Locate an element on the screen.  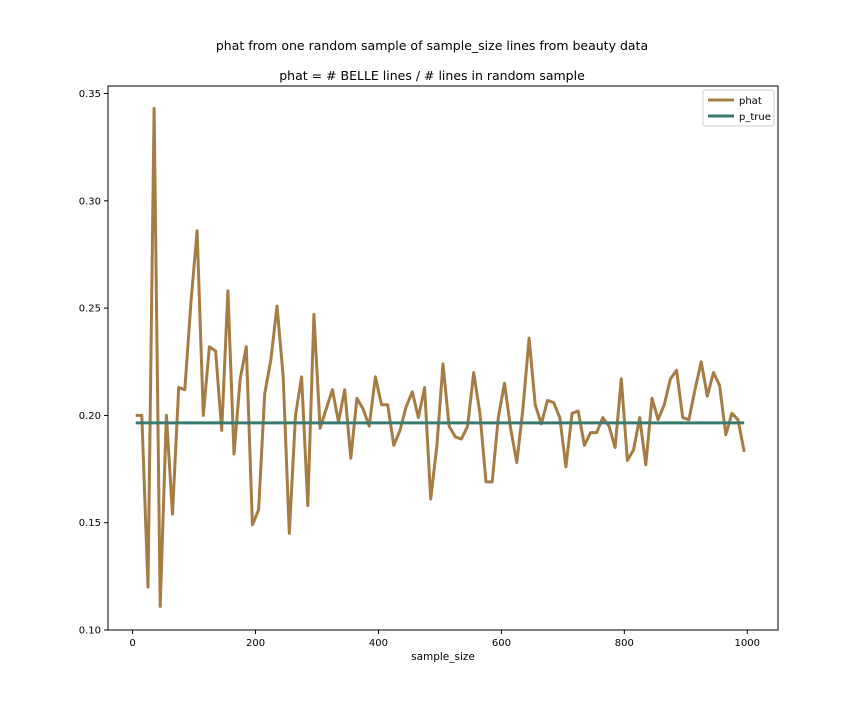
x-tick-label: 1000 is located at coordinates (747, 643).